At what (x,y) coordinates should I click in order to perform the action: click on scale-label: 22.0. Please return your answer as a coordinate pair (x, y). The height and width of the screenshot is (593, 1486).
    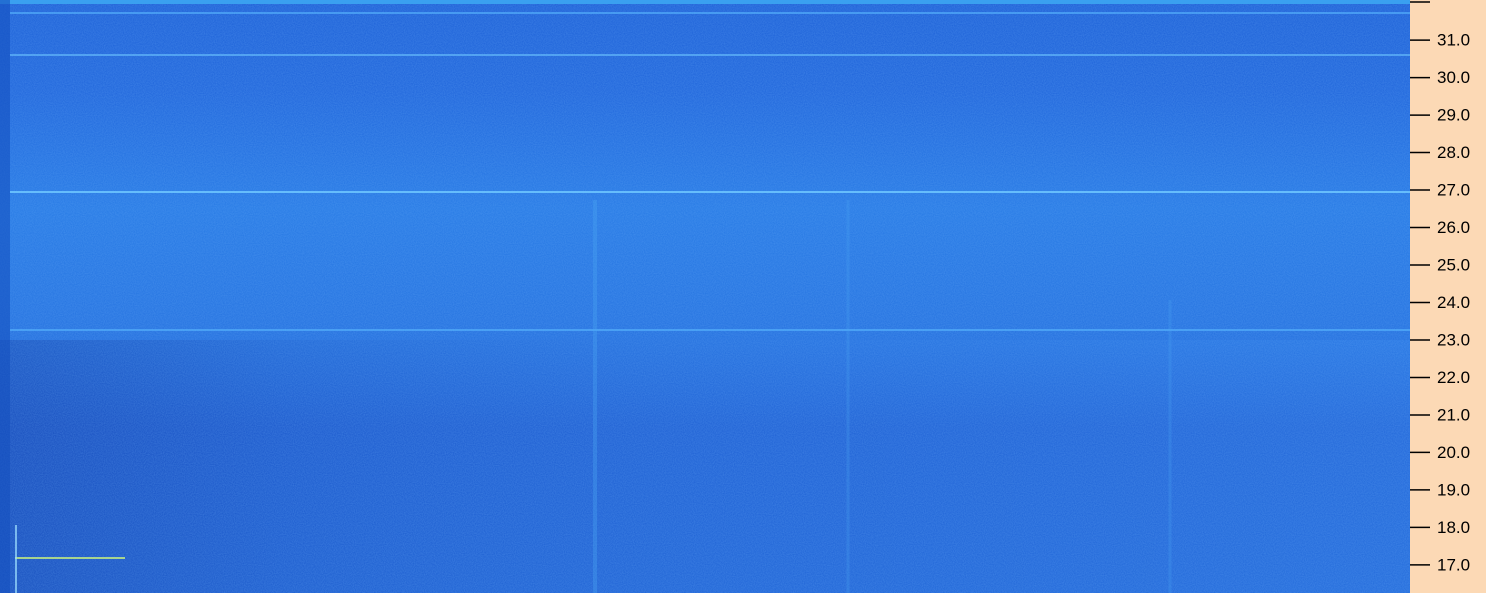
    Looking at the image, I should click on (1453, 377).